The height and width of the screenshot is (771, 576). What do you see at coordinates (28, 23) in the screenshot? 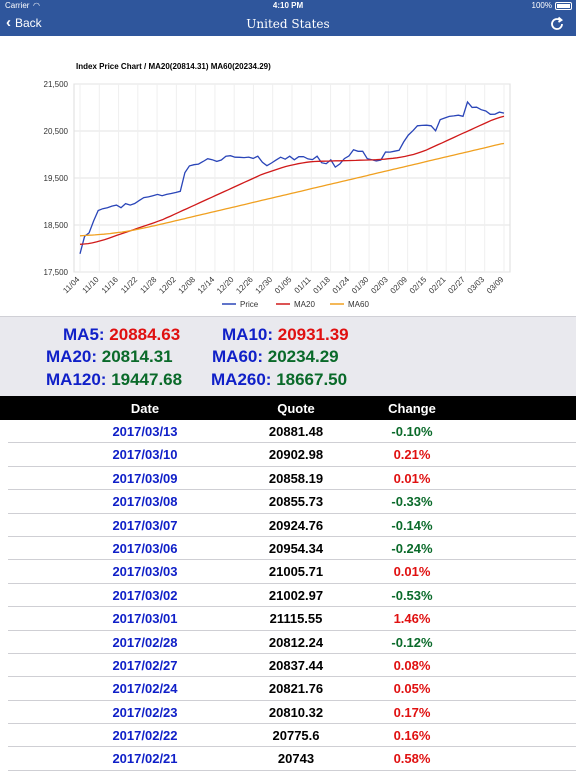
I see `back-label: Back` at bounding box center [28, 23].